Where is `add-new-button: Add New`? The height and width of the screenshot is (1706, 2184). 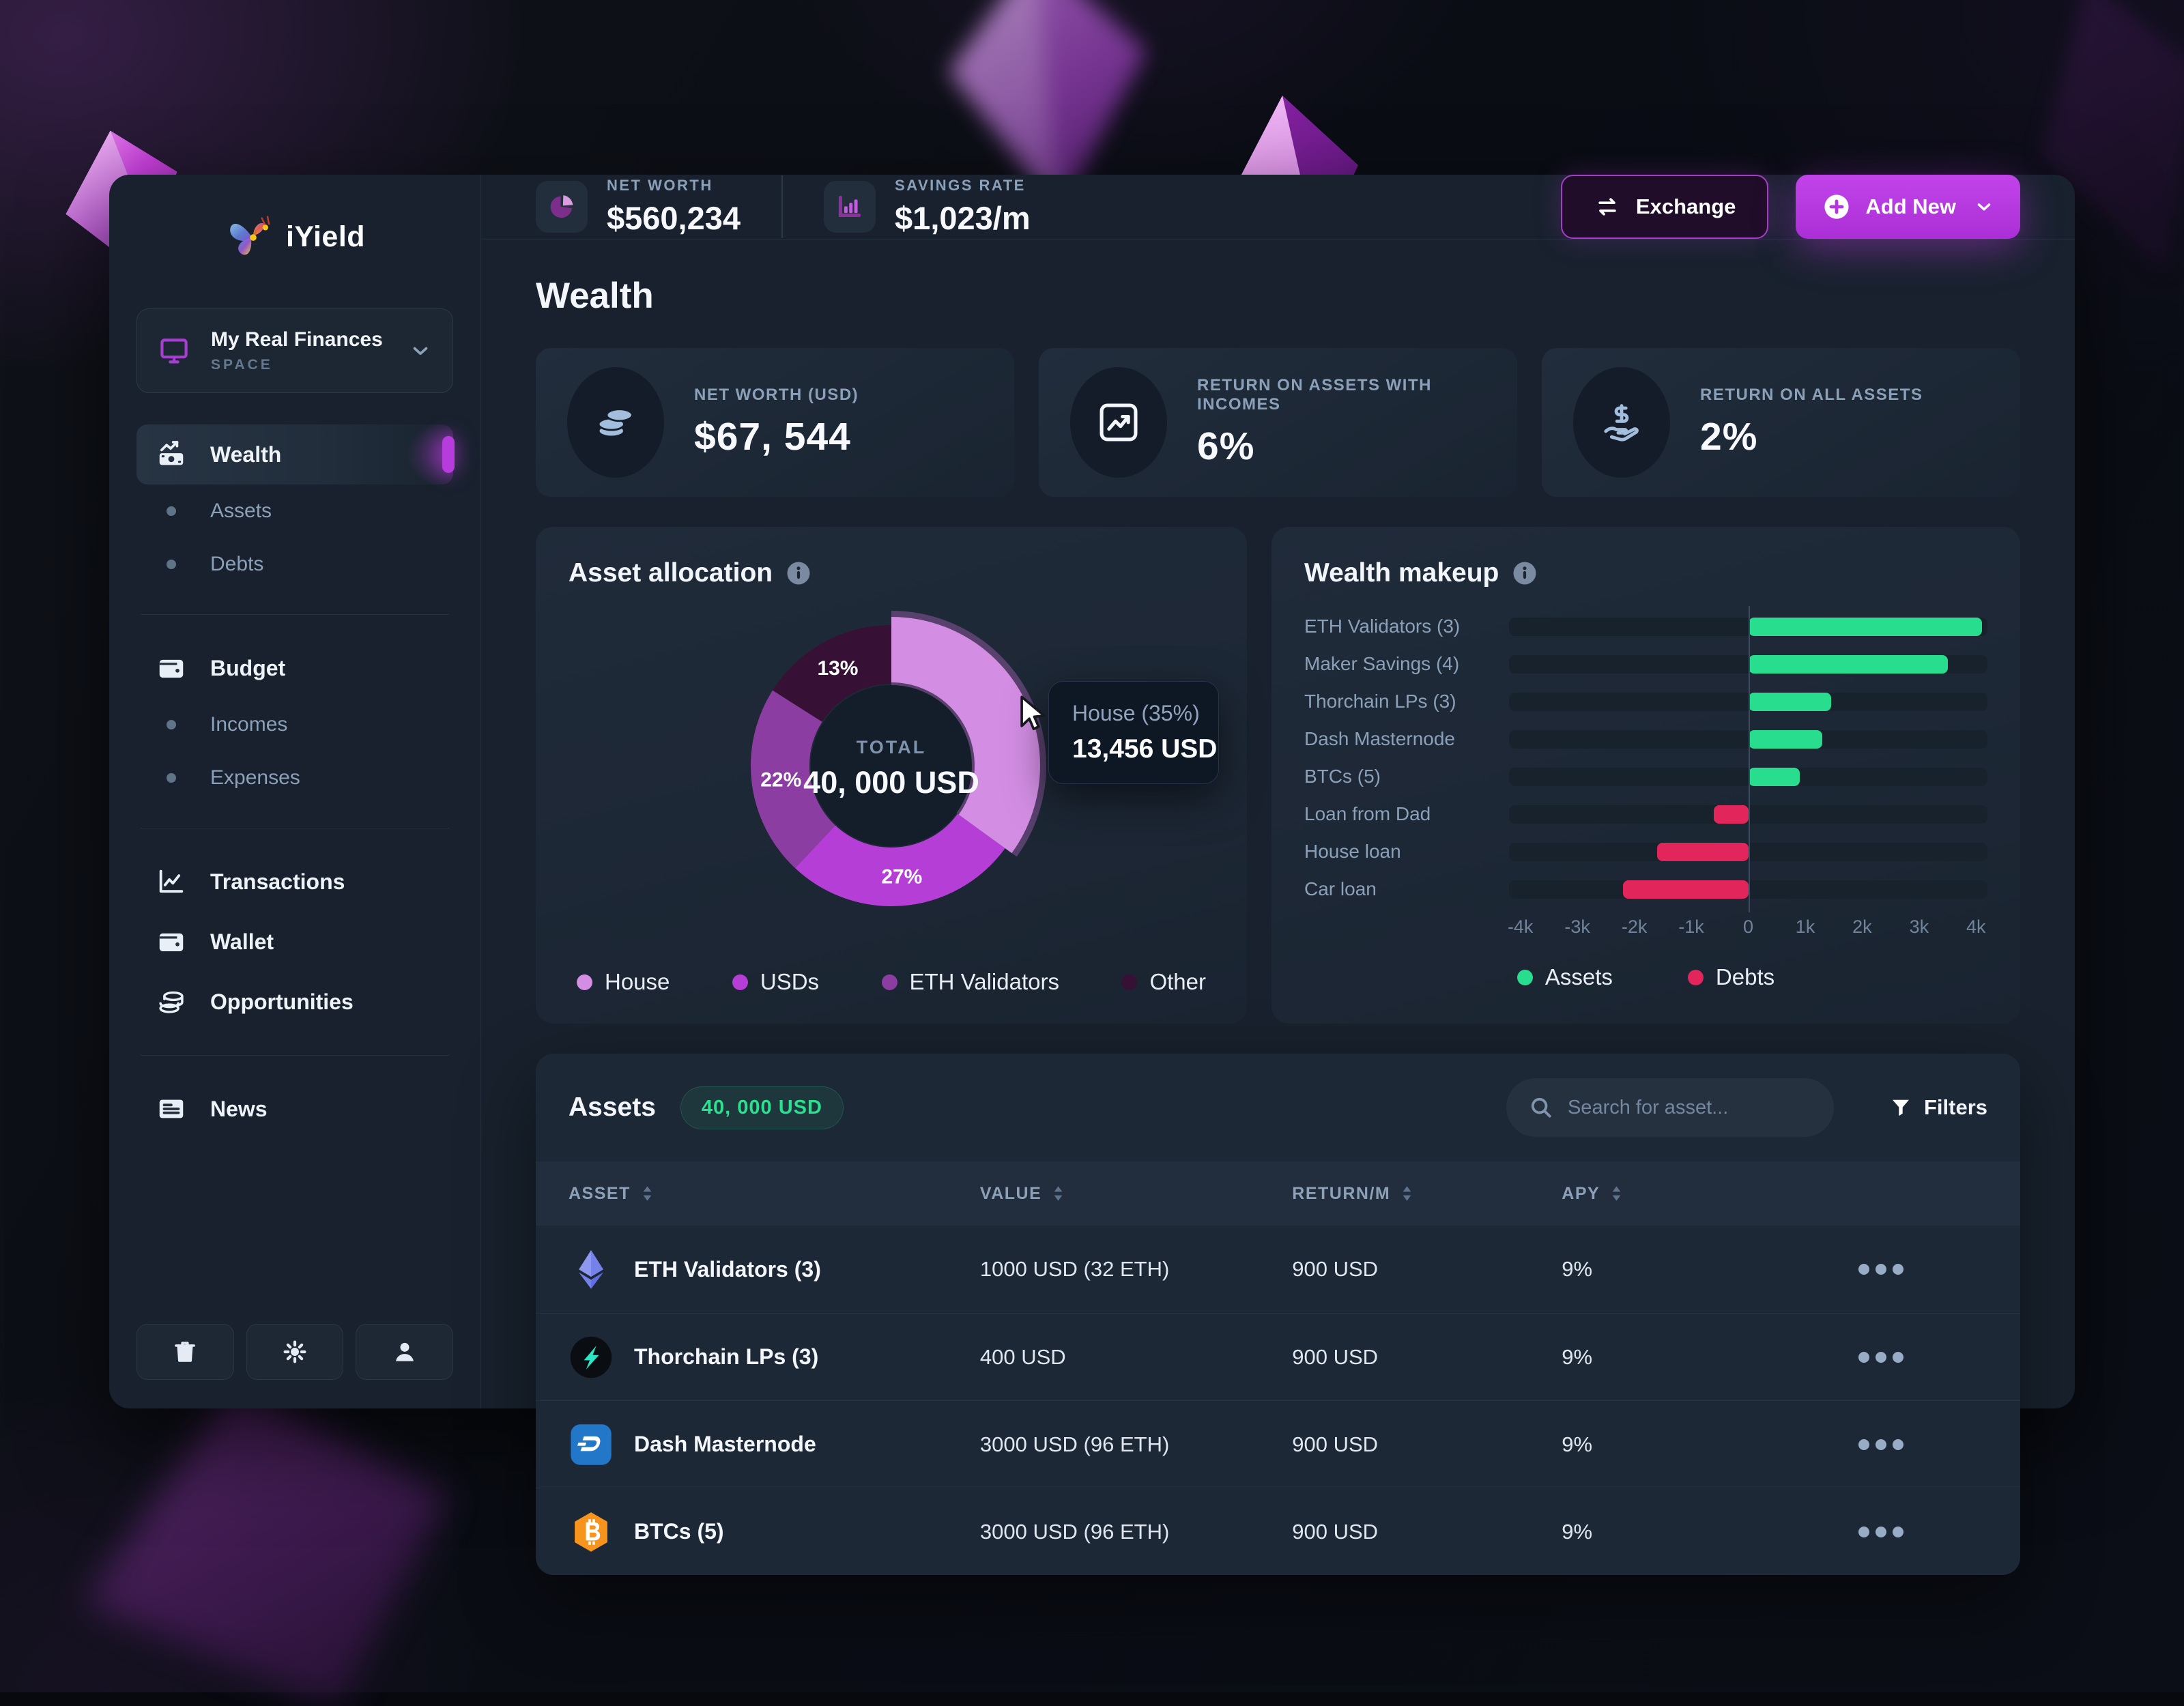 add-new-button: Add New is located at coordinates (1908, 207).